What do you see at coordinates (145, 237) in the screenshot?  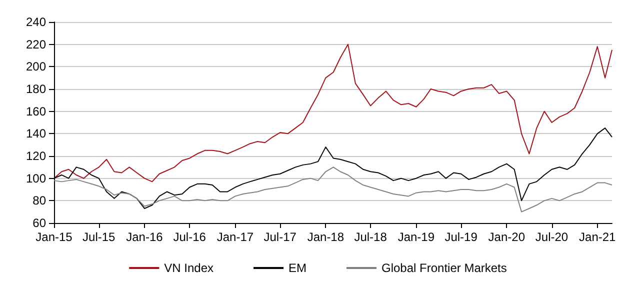 I see `x-tick-label: Jan-16` at bounding box center [145, 237].